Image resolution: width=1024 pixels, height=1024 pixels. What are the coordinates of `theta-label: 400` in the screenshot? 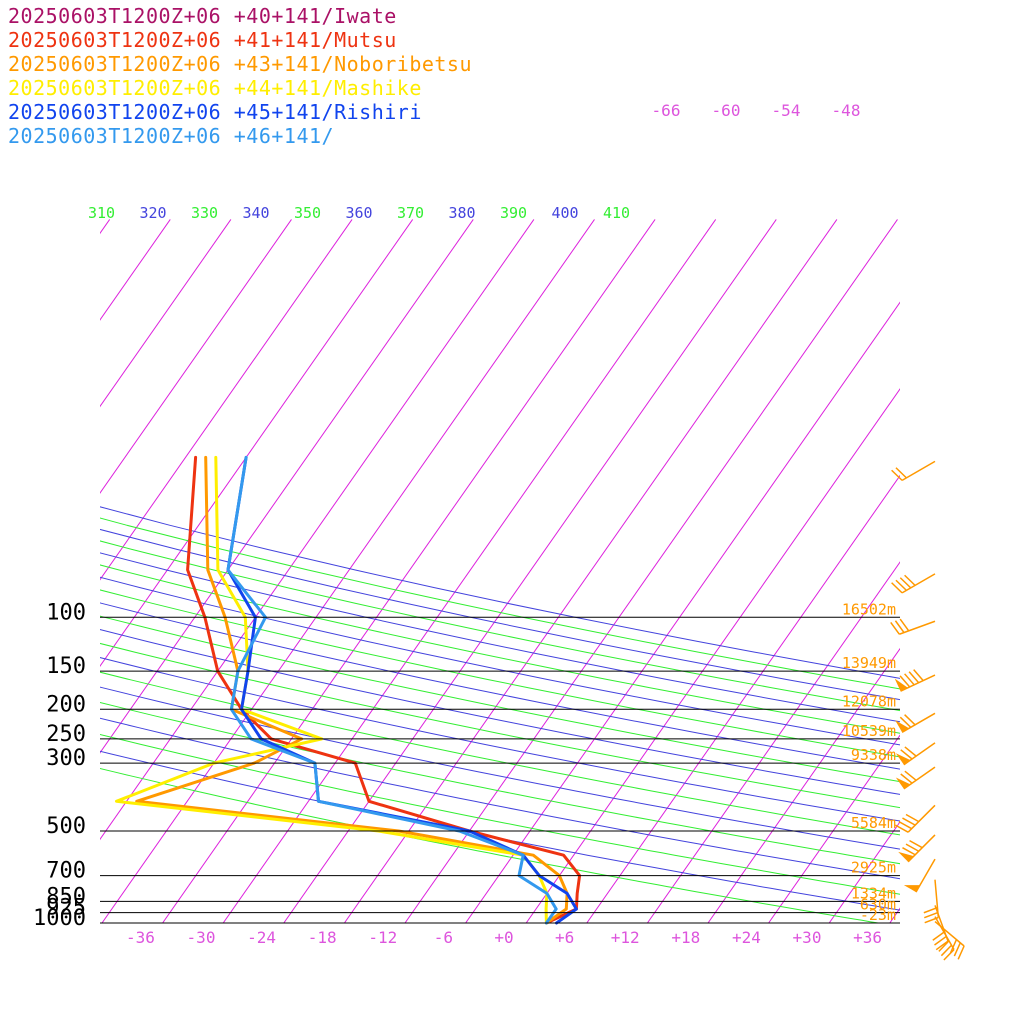 It's located at (565, 213).